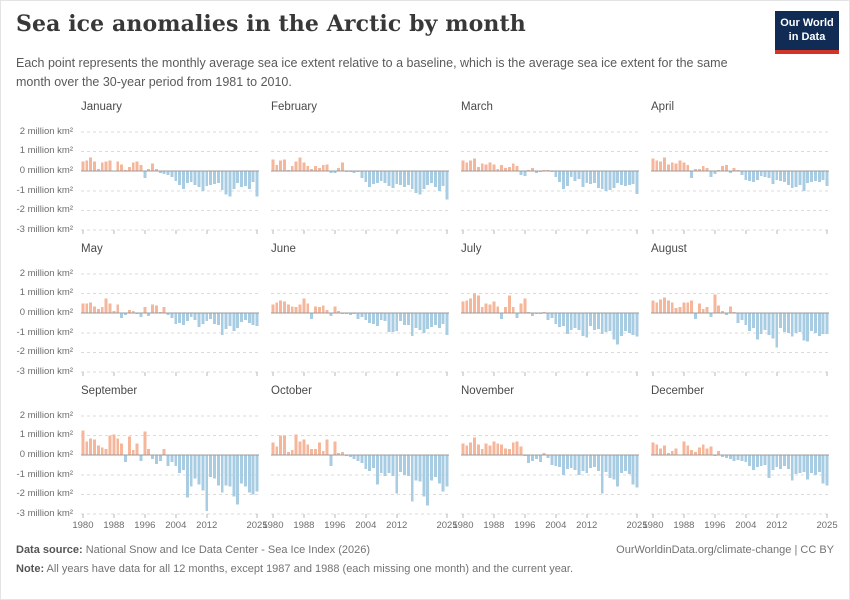 The image size is (850, 600). I want to click on bar-december-1994, so click(707, 452).